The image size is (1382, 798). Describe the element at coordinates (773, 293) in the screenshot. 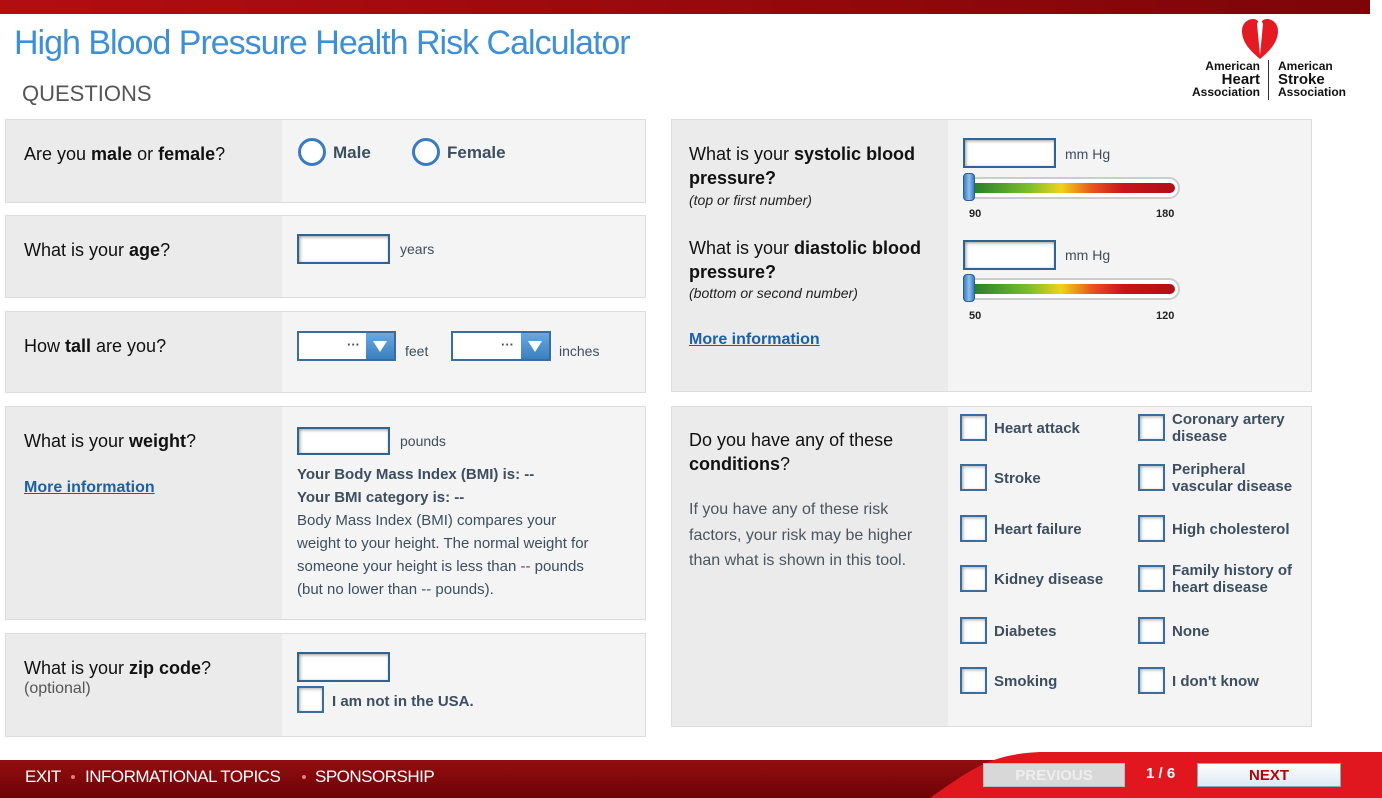

I see `hint: (bottom or second number)` at that location.